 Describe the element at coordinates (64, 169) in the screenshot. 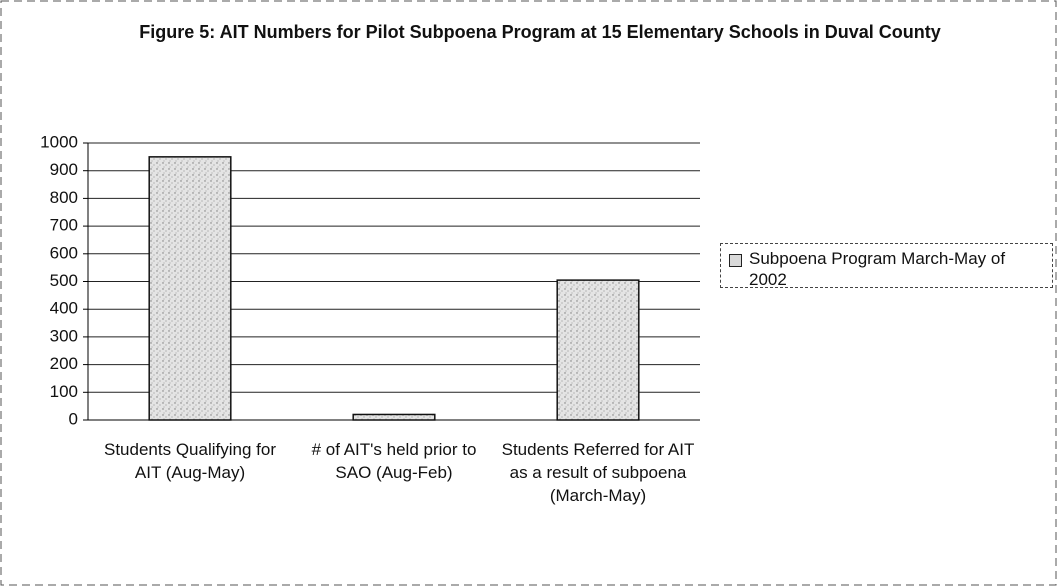

I see `y-tick-label: 900` at that location.